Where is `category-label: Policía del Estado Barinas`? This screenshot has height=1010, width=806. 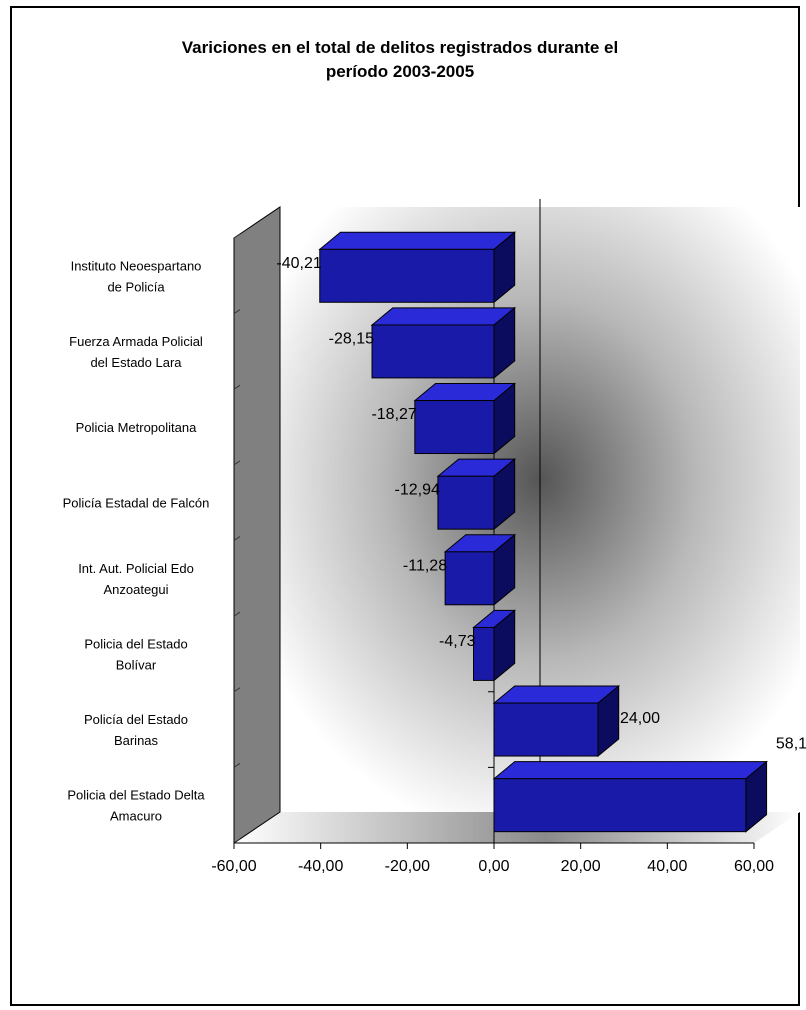
category-label: Policía del Estado Barinas is located at coordinates (136, 730).